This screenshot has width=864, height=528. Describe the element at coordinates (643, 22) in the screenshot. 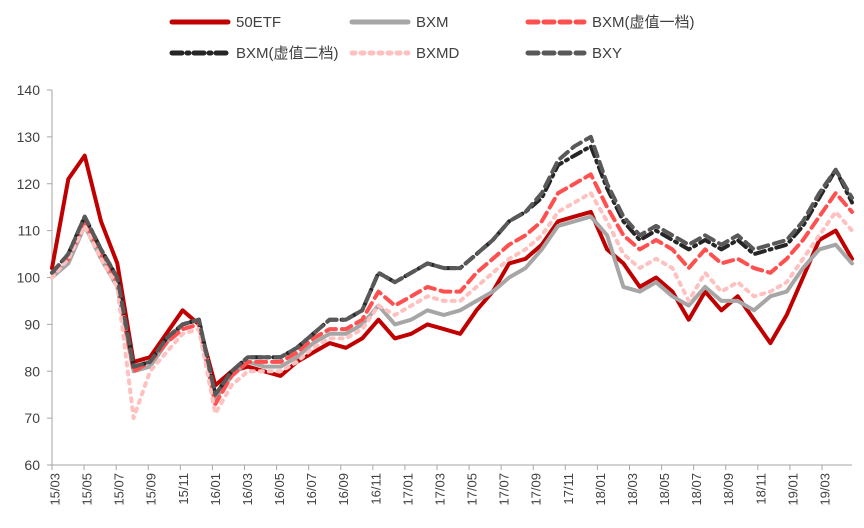

I see `legend-label: BXM(虚值一档)` at that location.